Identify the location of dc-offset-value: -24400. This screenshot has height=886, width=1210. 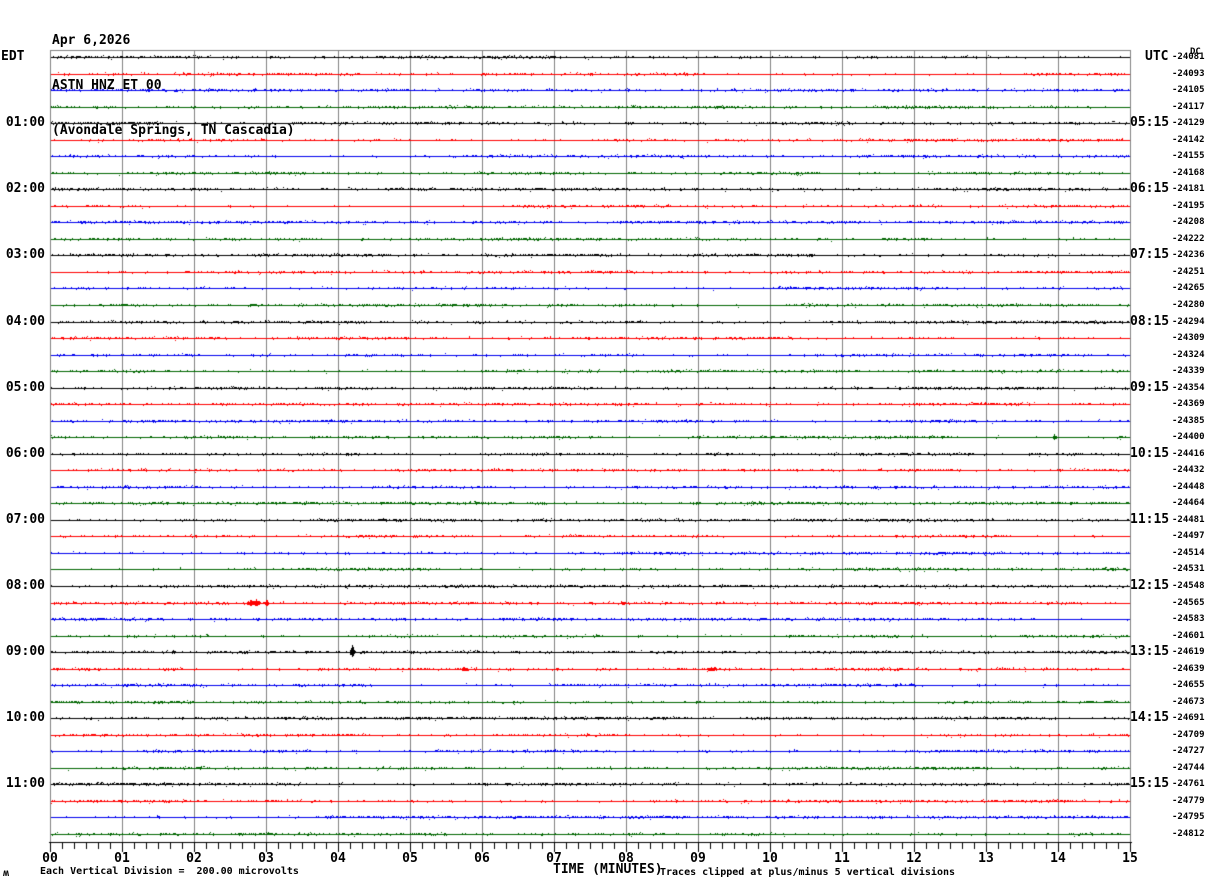
(1188, 437).